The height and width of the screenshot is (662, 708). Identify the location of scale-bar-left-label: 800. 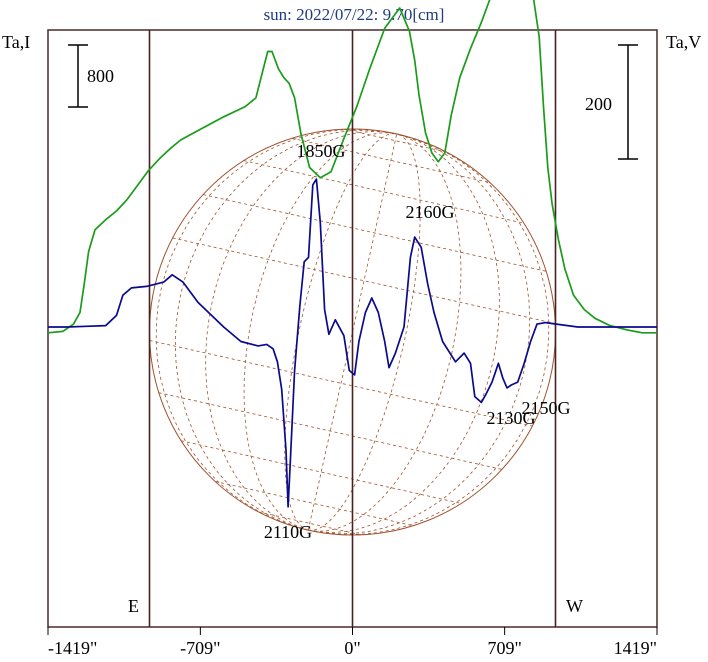
(100, 76).